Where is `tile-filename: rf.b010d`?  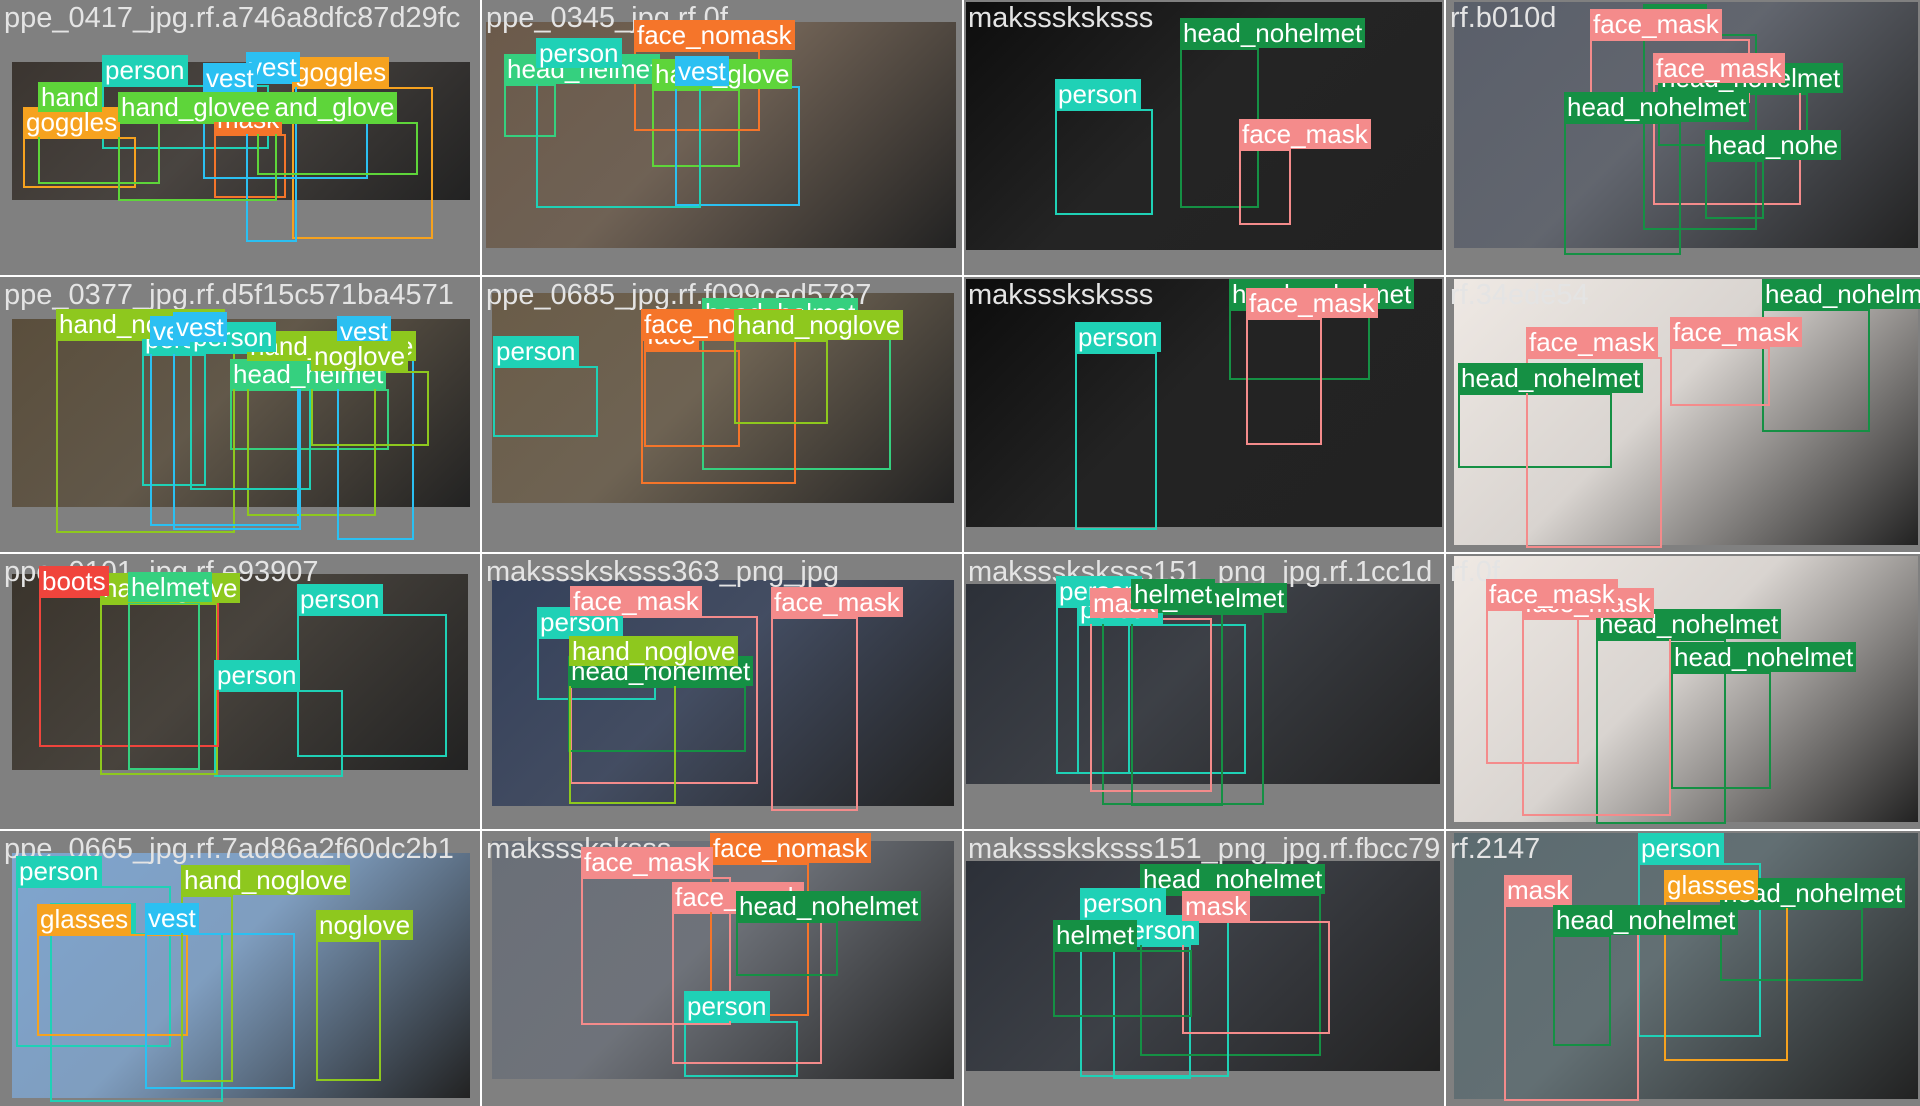 tile-filename: rf.b010d is located at coordinates (1503, 18).